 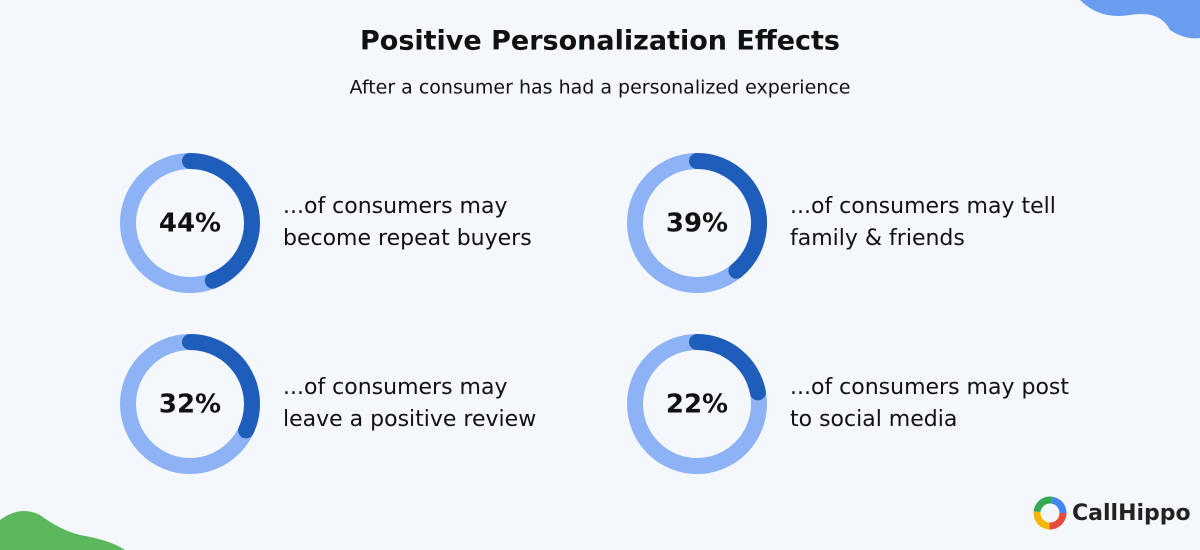 What do you see at coordinates (877, 238) in the screenshot?
I see `description: family & friends` at bounding box center [877, 238].